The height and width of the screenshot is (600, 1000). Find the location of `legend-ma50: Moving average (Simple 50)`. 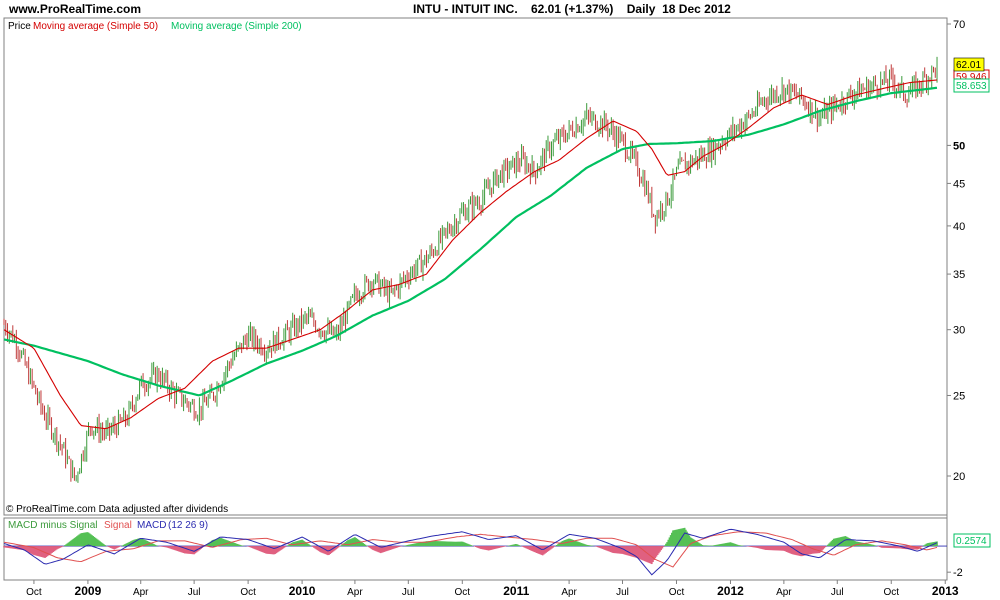

legend-ma50: Moving average (Simple 50) is located at coordinates (95, 26).